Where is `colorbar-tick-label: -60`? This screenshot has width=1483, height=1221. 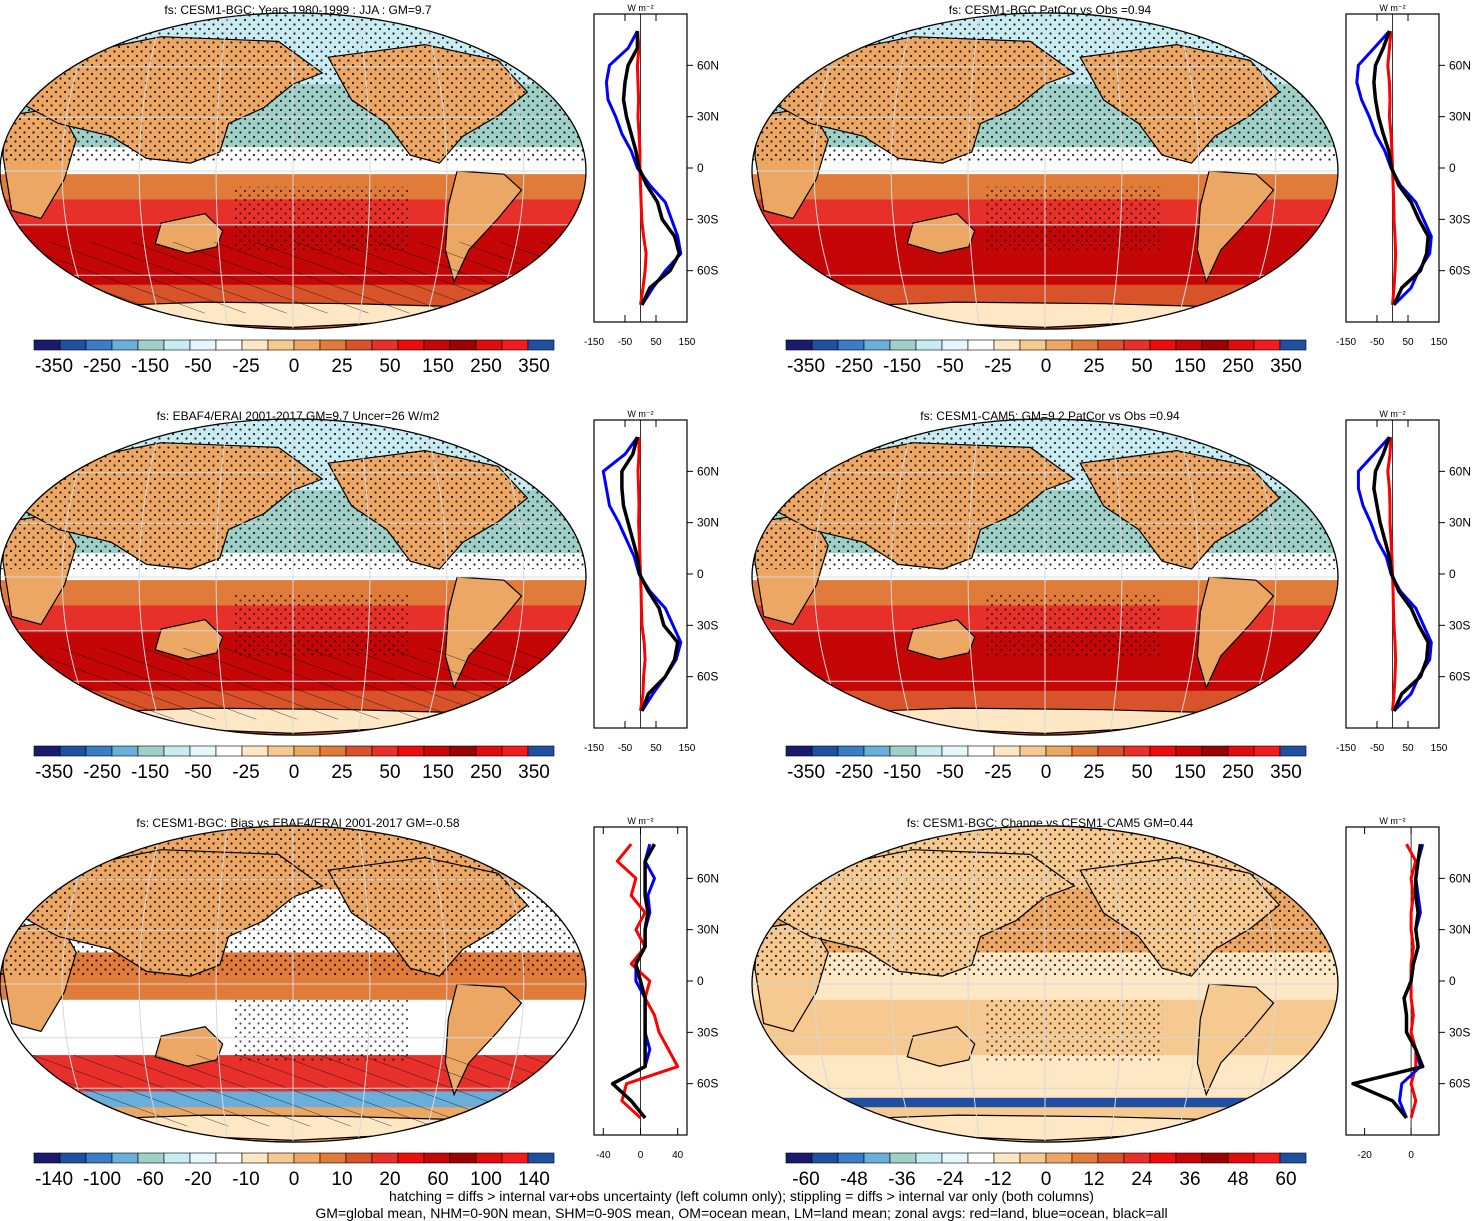 colorbar-tick-label: -60 is located at coordinates (805, 1179).